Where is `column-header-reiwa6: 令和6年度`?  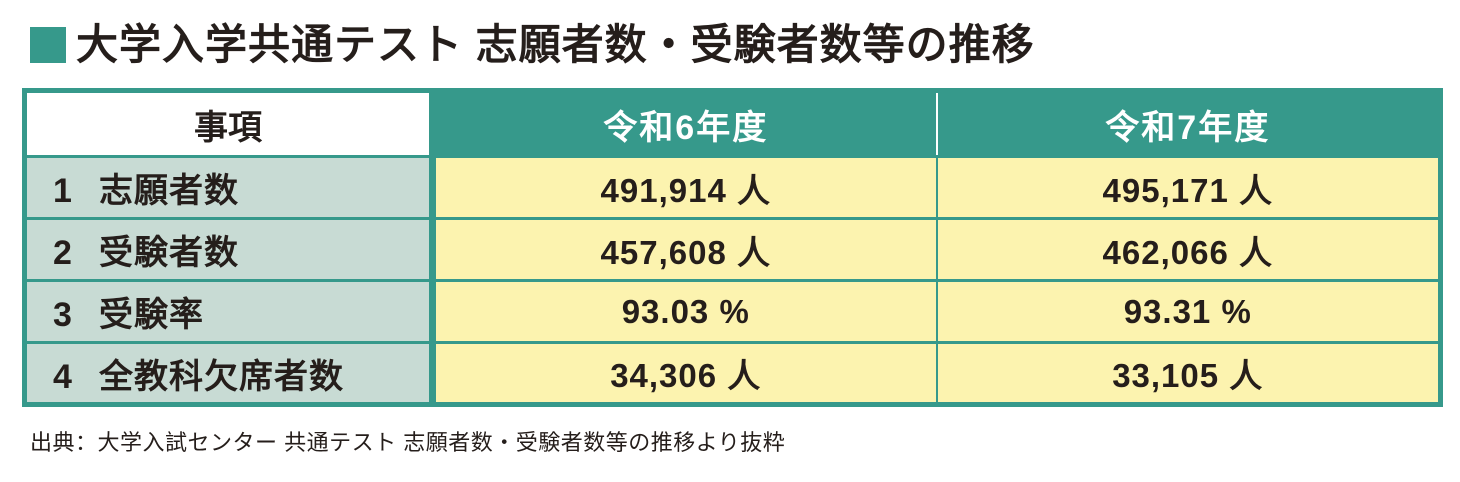 column-header-reiwa6: 令和6年度 is located at coordinates (684, 123).